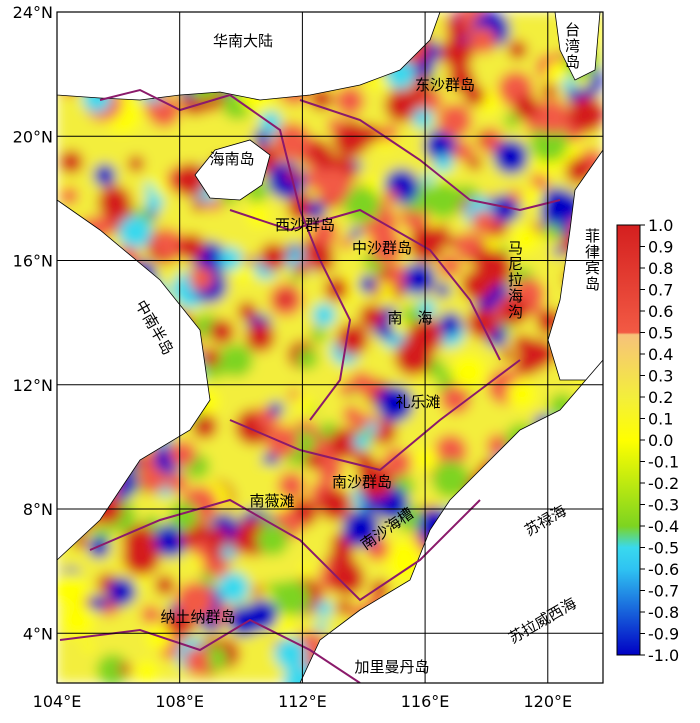  I want to click on y-tick-label: 16°N, so click(33, 261).